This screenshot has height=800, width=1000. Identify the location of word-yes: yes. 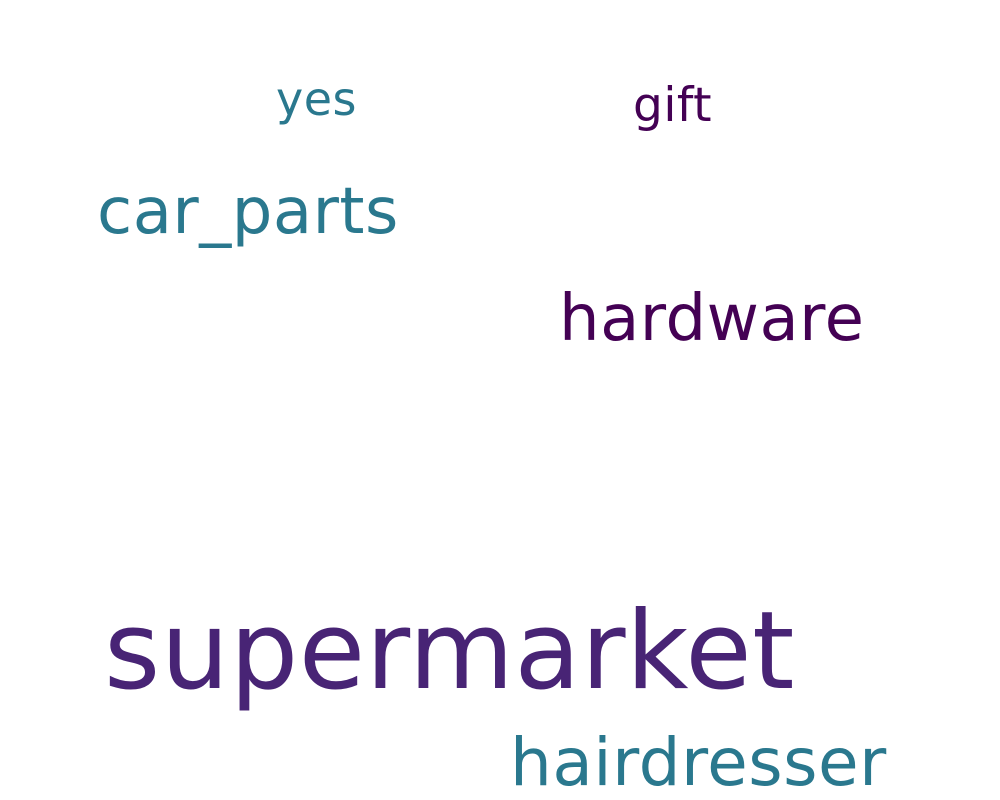
(316, 99).